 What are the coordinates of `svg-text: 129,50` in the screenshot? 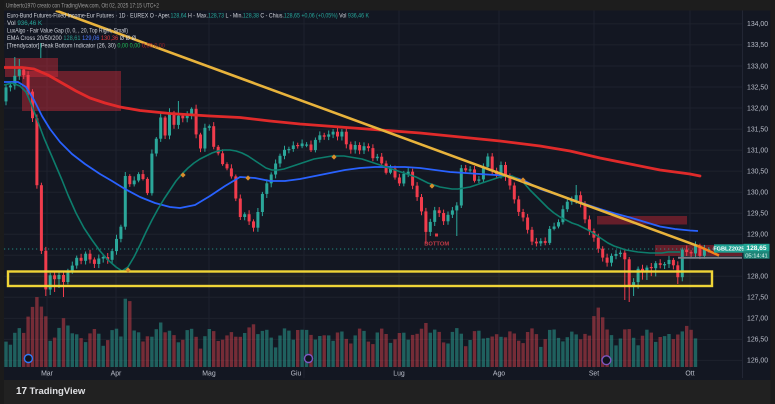 It's located at (757, 214).